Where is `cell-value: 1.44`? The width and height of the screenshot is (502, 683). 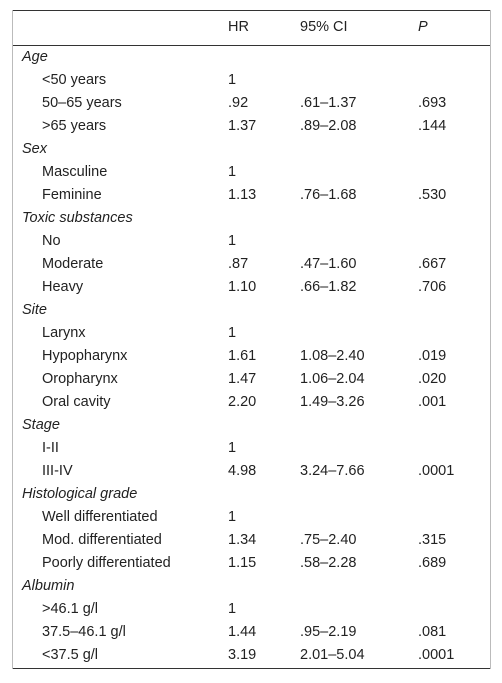
cell-value: 1.44 is located at coordinates (242, 632).